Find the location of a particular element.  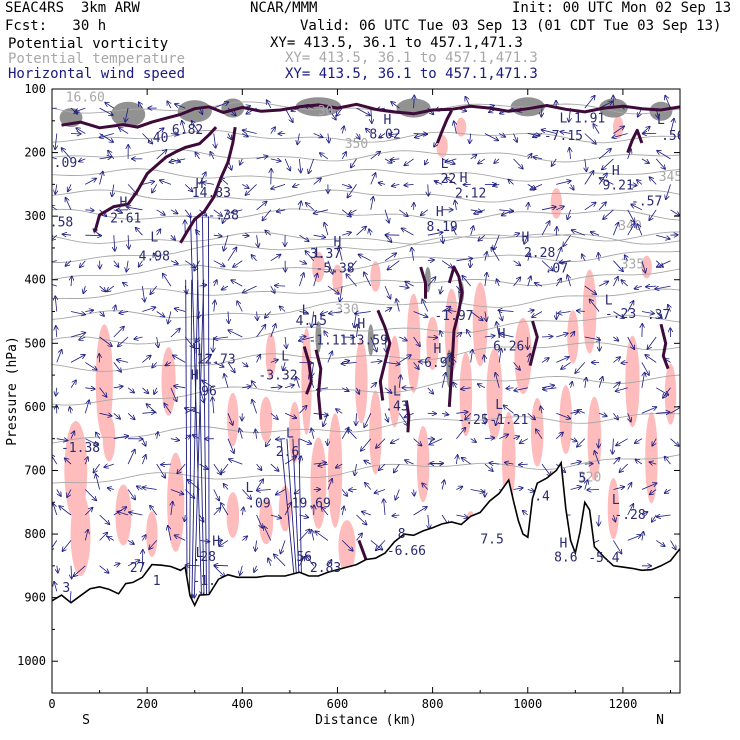

y-tick-label: 500 is located at coordinates (35, 343).